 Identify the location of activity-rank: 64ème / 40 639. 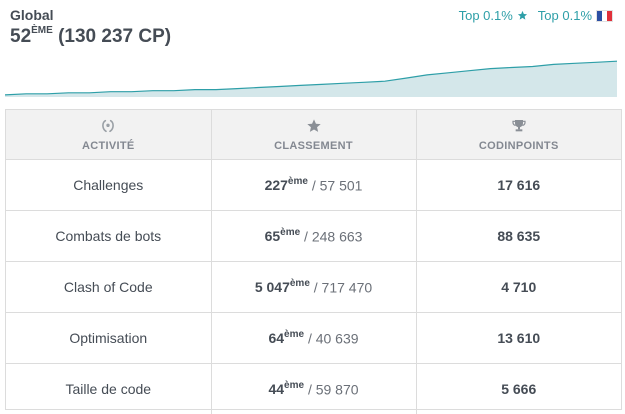
(313, 338).